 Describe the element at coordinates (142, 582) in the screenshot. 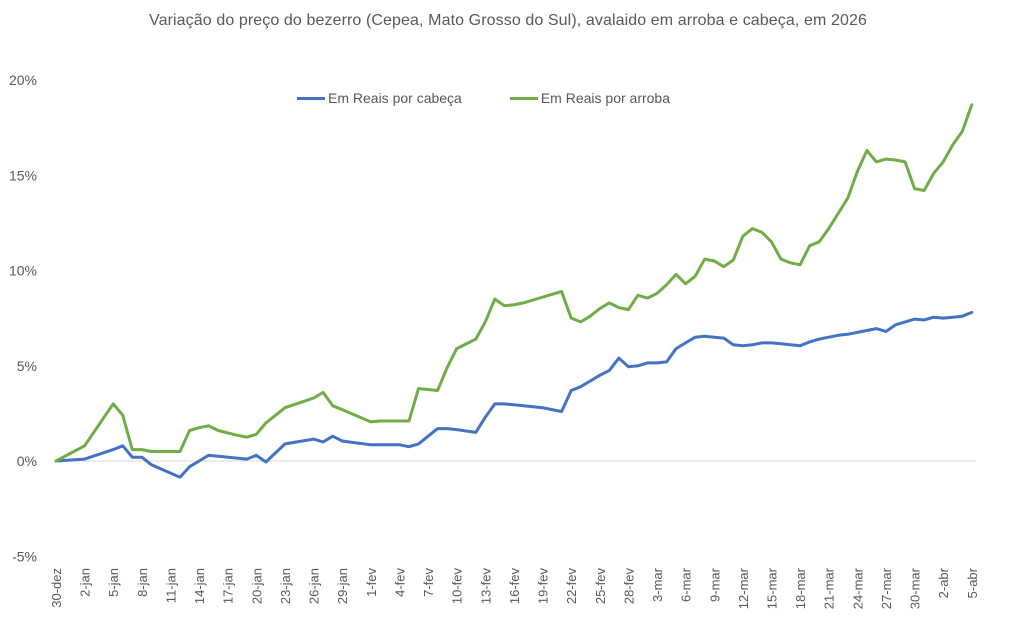

I see `x-tick-label: 8-jan` at that location.